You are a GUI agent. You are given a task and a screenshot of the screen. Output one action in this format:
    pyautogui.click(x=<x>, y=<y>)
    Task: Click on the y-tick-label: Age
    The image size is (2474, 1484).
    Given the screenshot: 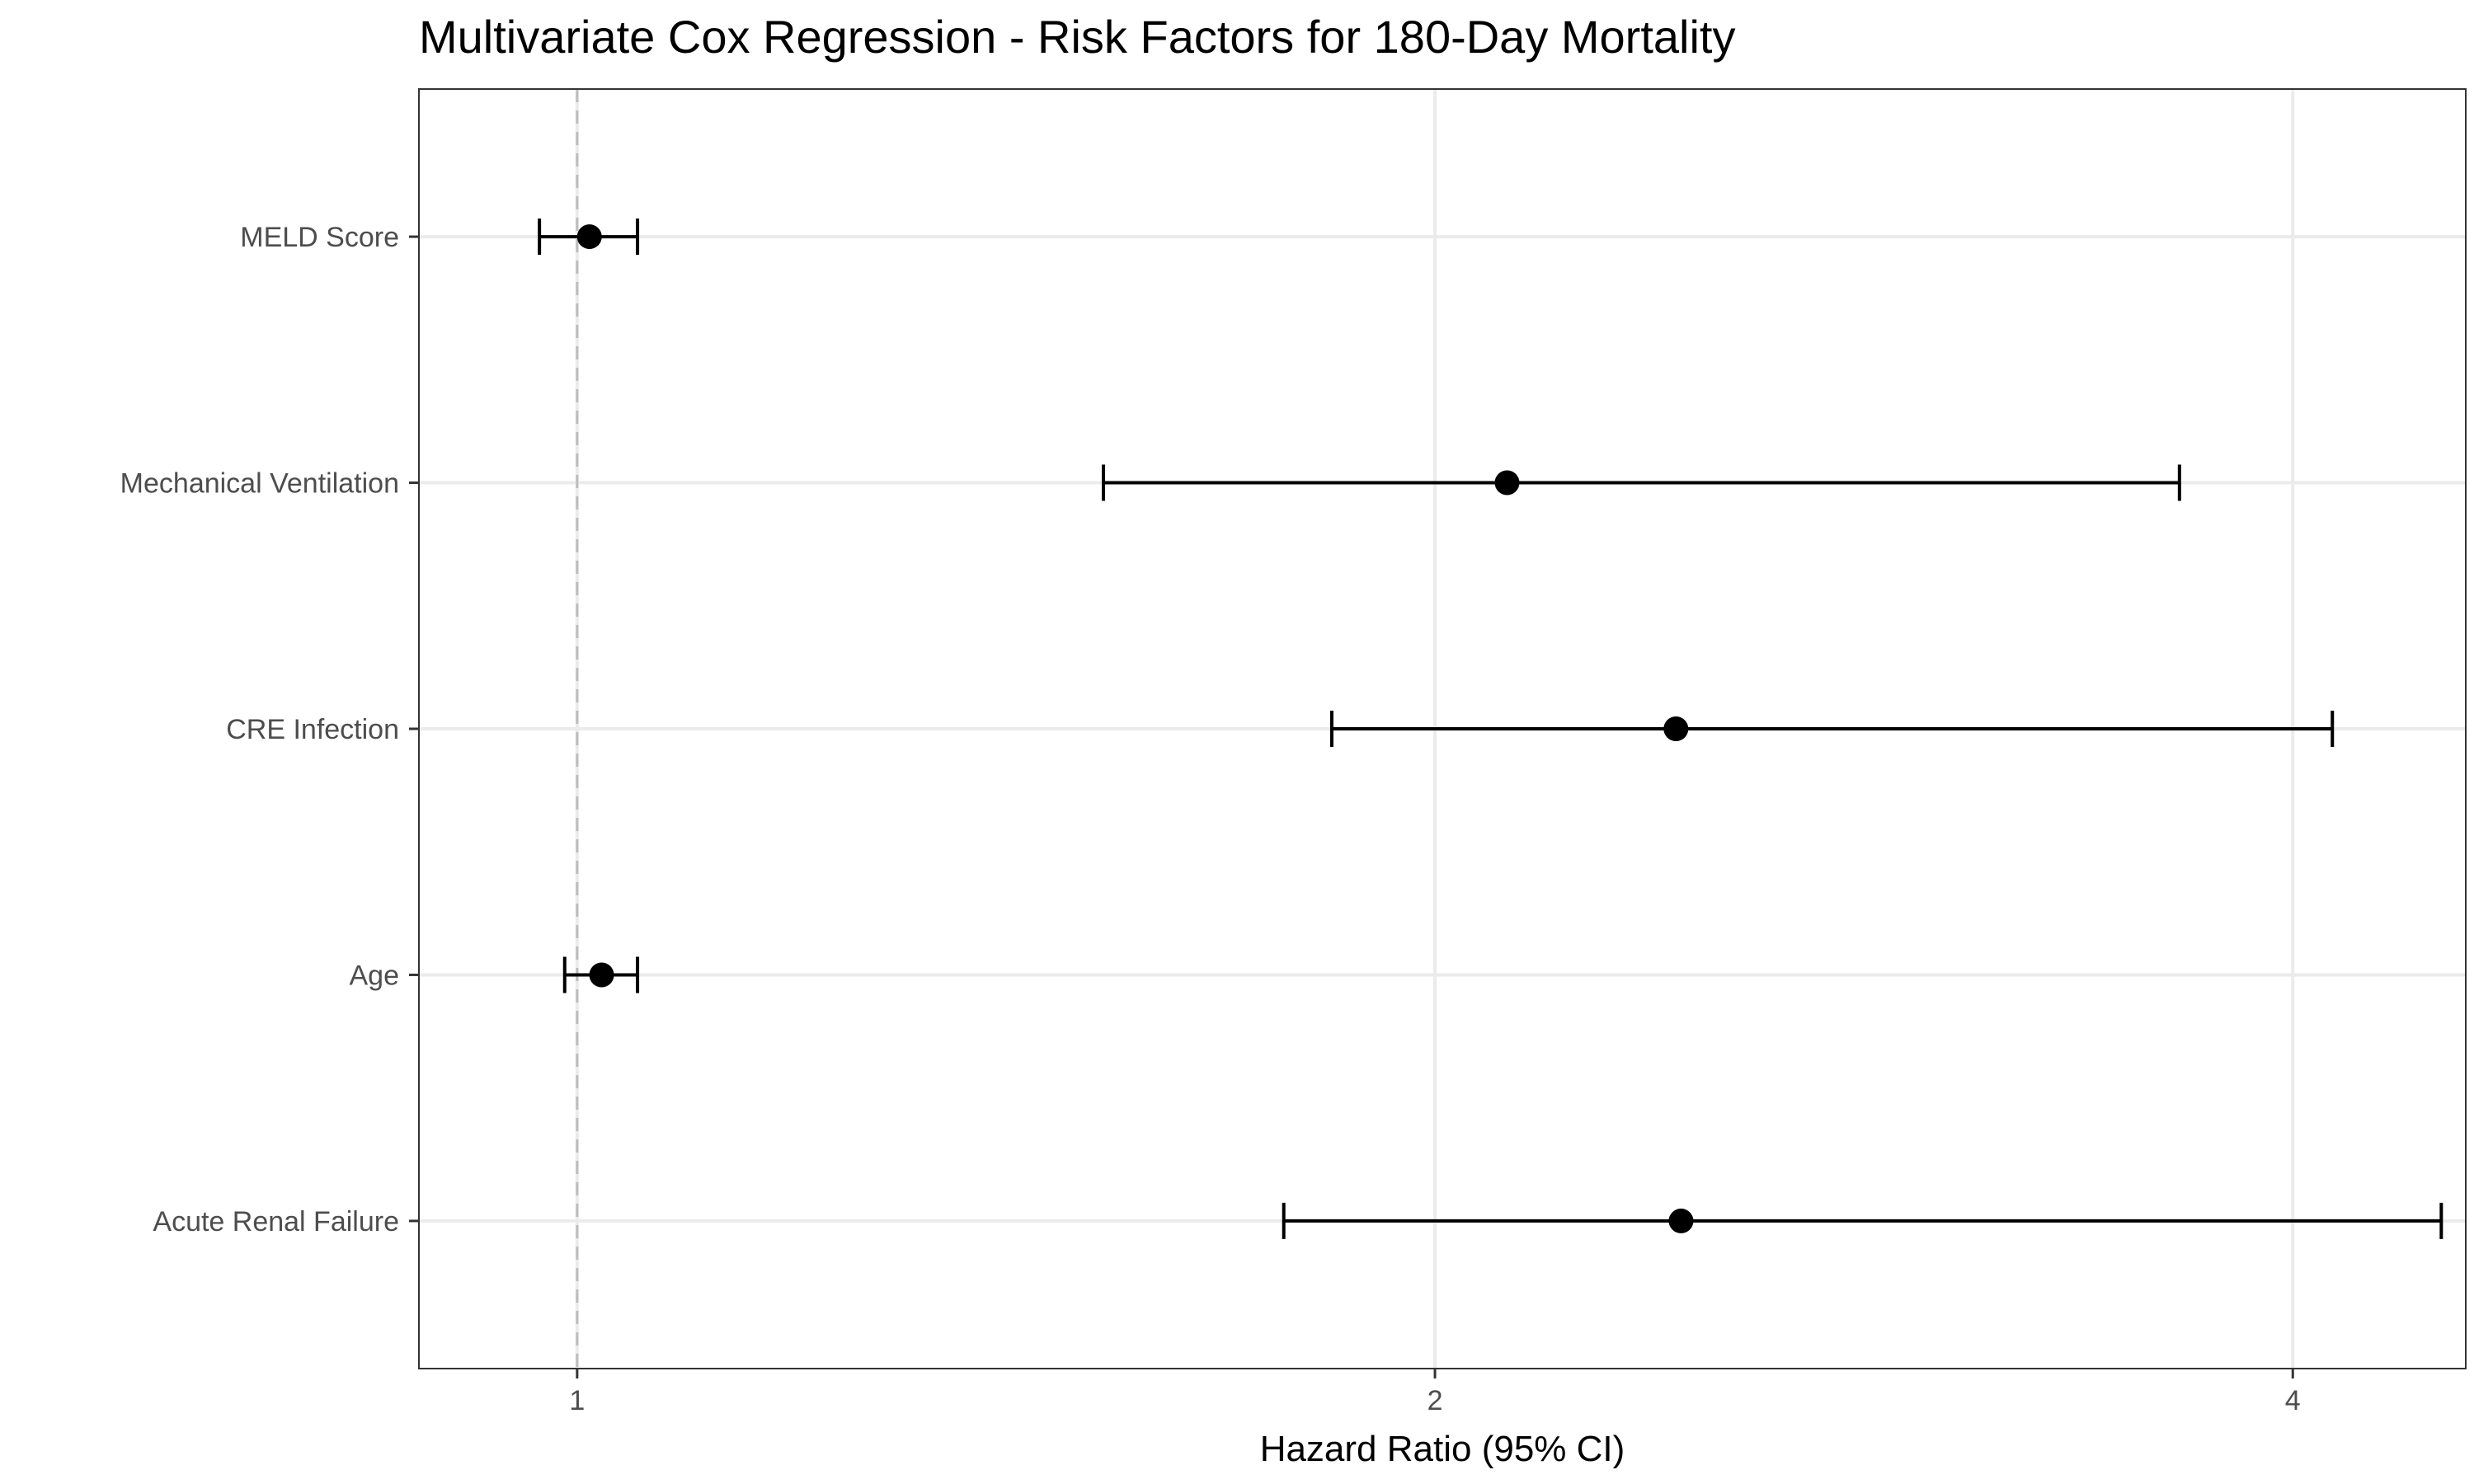 What is the action you would take?
    pyautogui.click(x=375, y=975)
    